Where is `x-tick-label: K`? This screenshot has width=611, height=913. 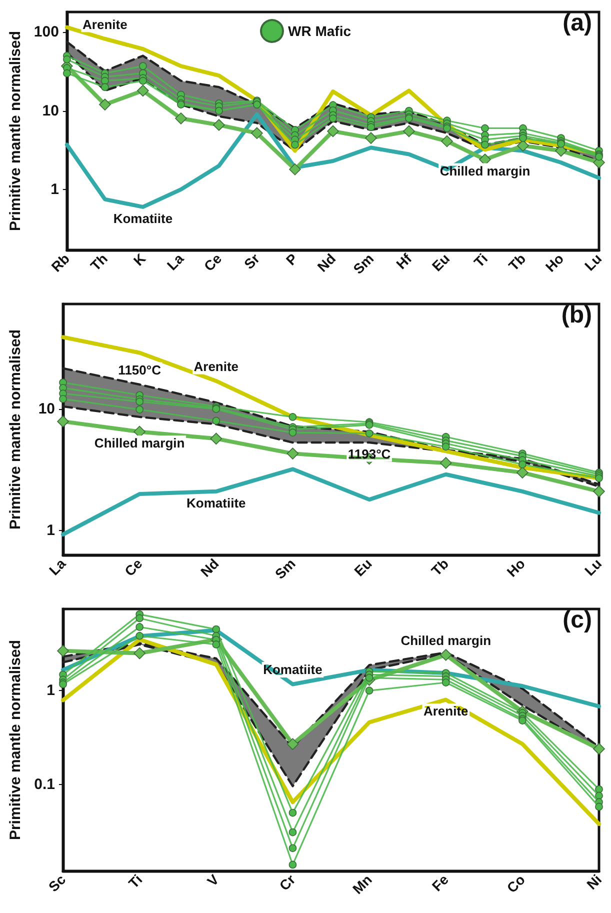 x-tick-label: K is located at coordinates (139, 259).